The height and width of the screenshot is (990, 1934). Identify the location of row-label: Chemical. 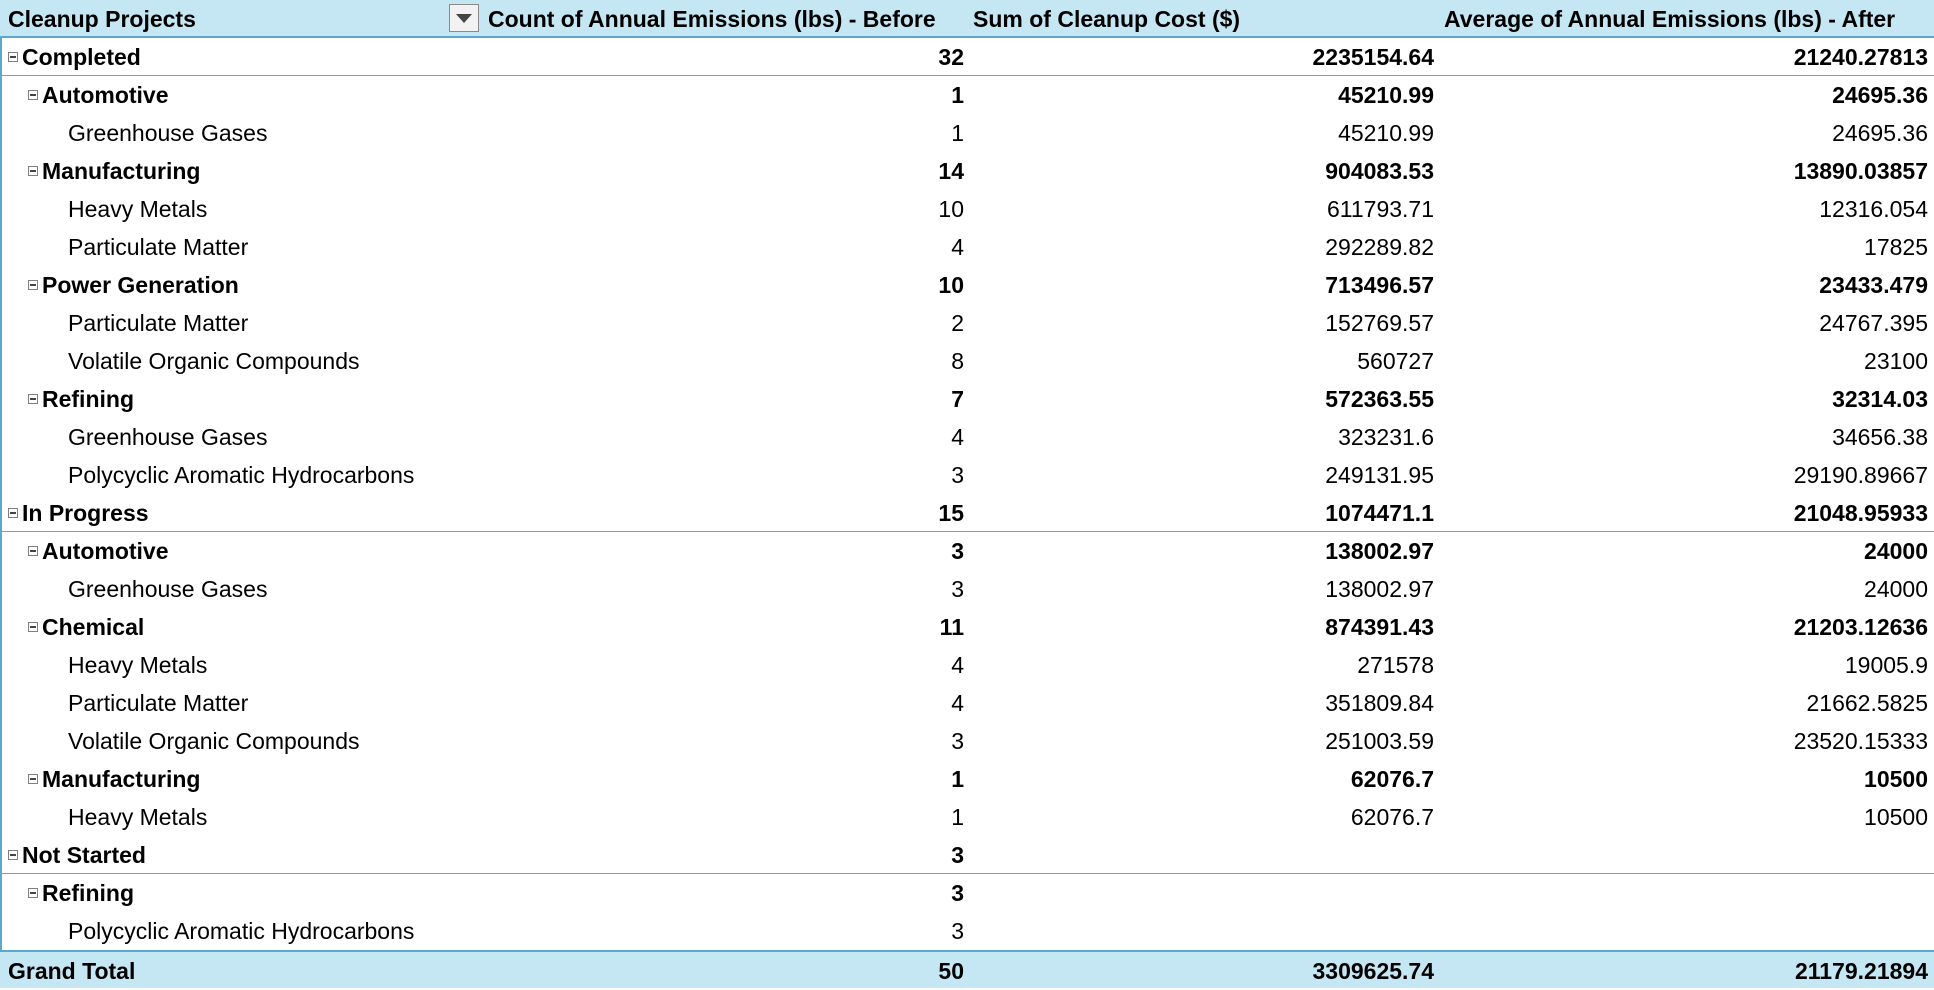
(86, 627).